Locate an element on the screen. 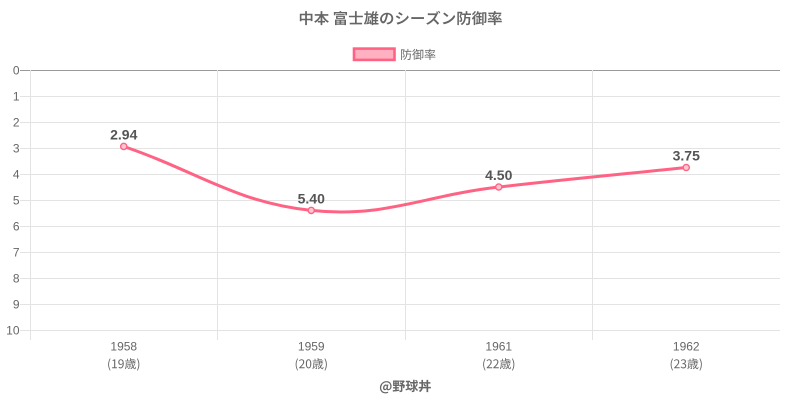 This screenshot has height=400, width=800. svg-text: 1959 is located at coordinates (311, 346).